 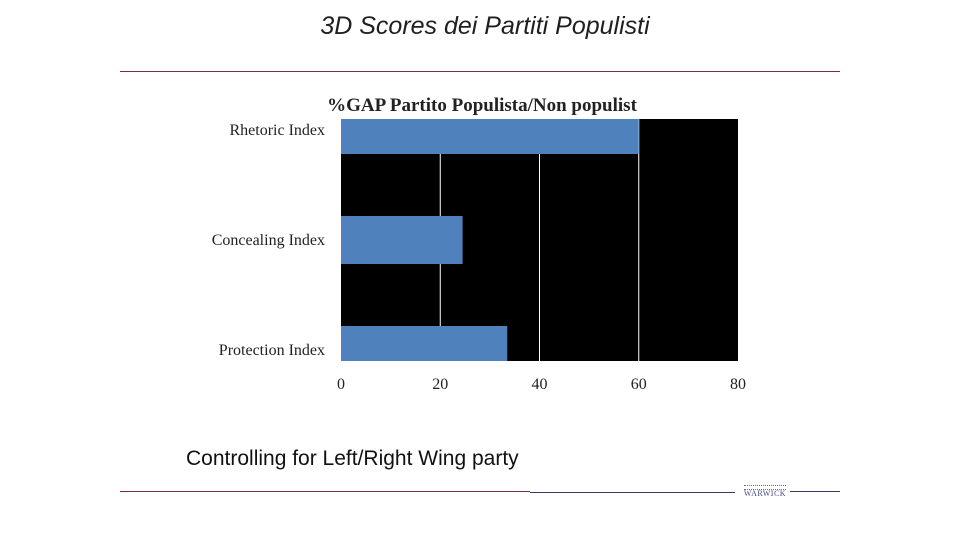 I want to click on category-label: Rhetoric Index, so click(x=277, y=130).